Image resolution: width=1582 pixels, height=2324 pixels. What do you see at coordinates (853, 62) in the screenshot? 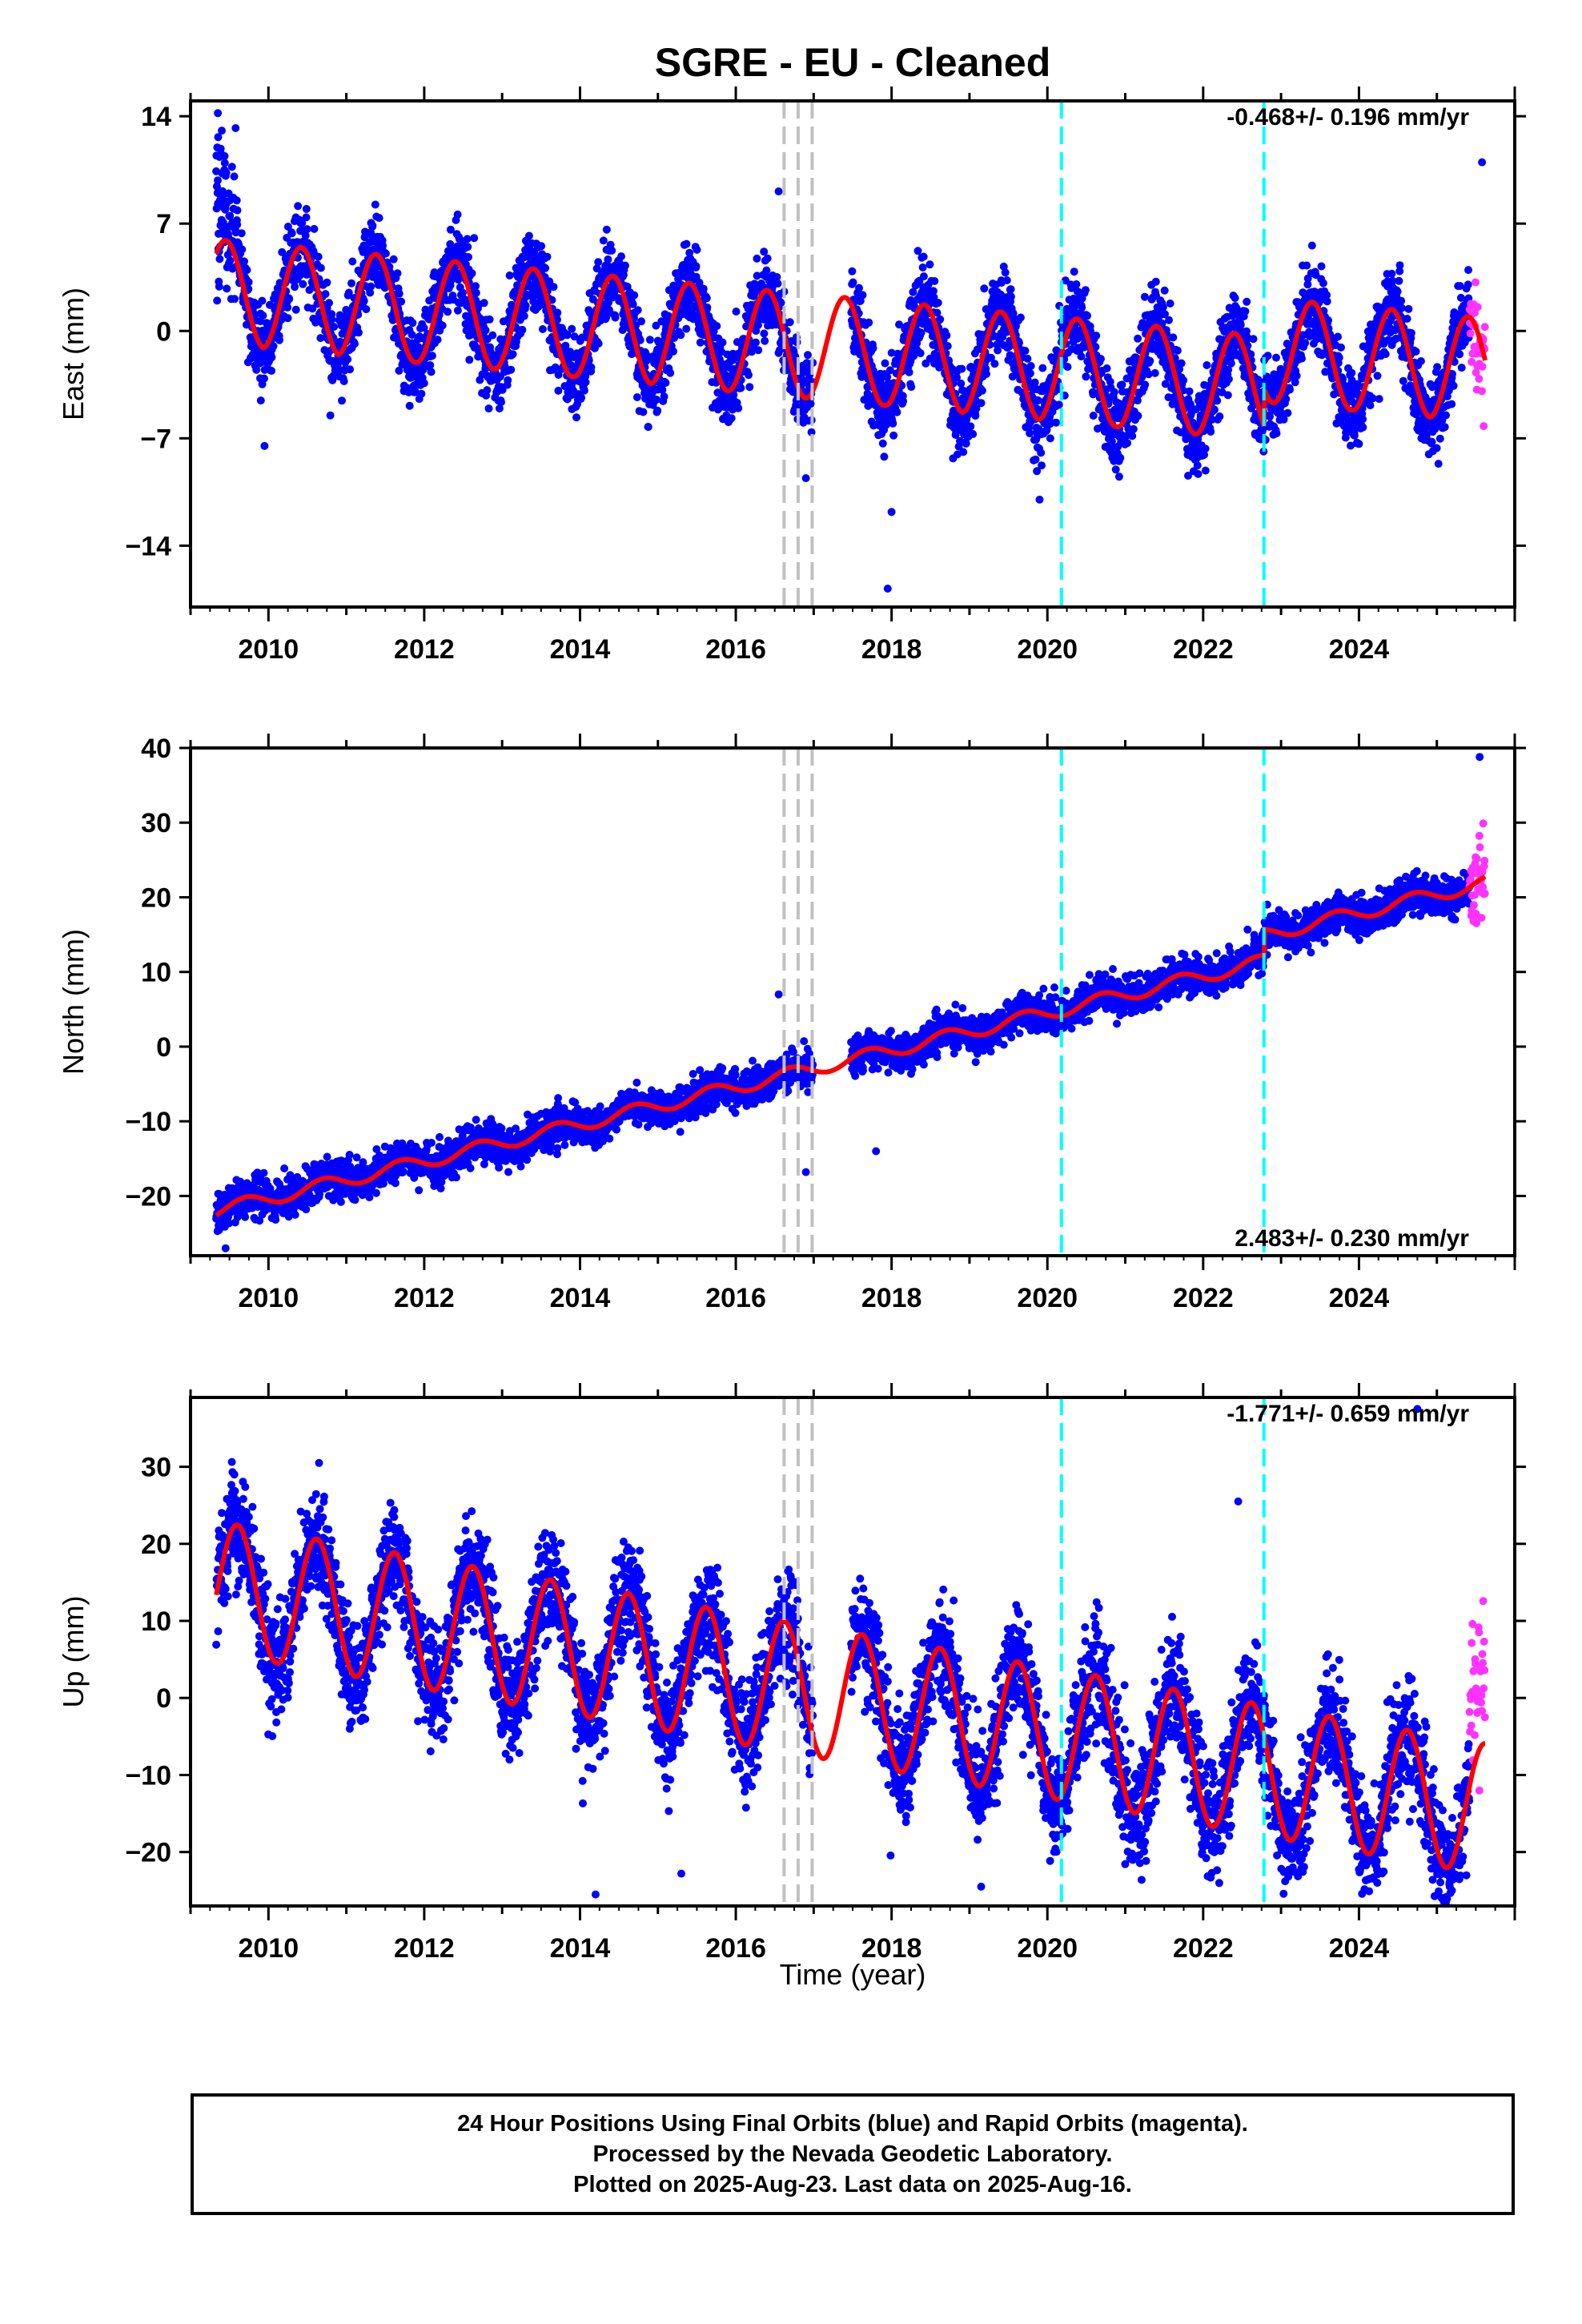
I see `chart-title: SGRE - EU - Cleaned` at bounding box center [853, 62].